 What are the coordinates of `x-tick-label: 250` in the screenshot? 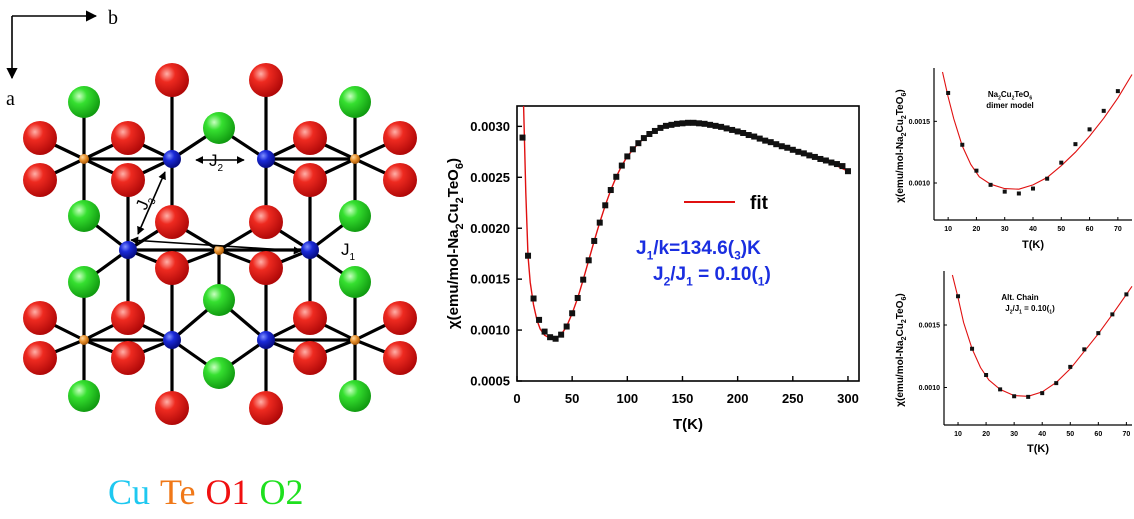 It's located at (793, 398).